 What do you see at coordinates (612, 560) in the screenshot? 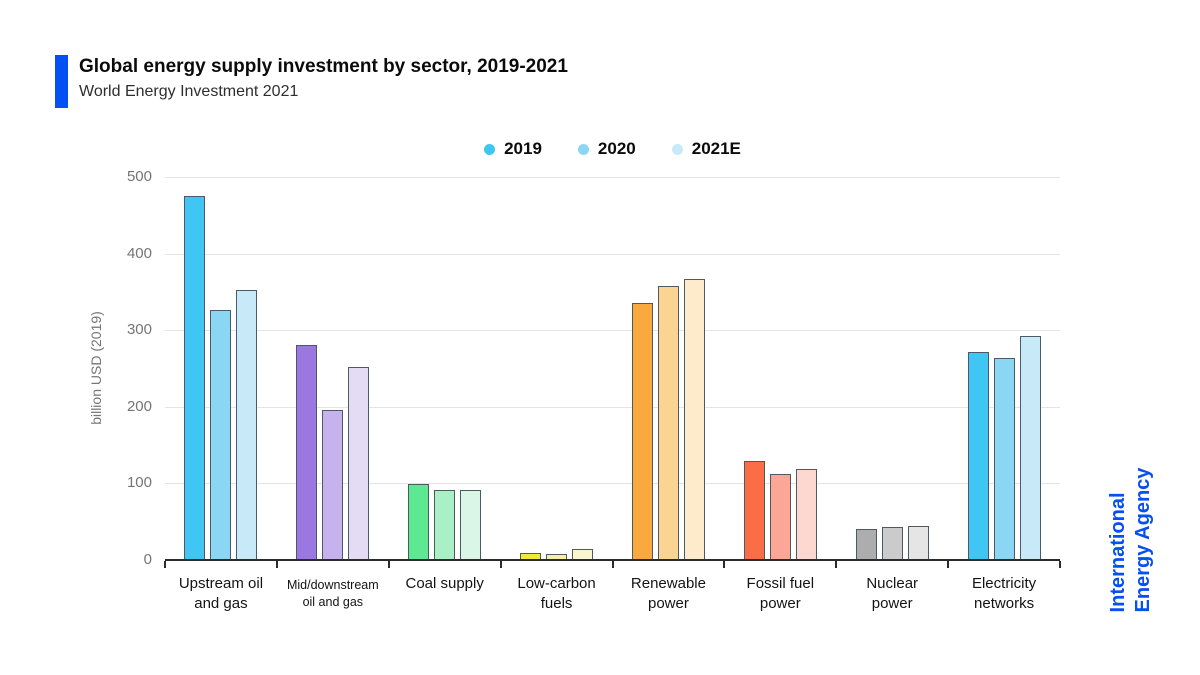
I see `x-axis-line` at bounding box center [612, 560].